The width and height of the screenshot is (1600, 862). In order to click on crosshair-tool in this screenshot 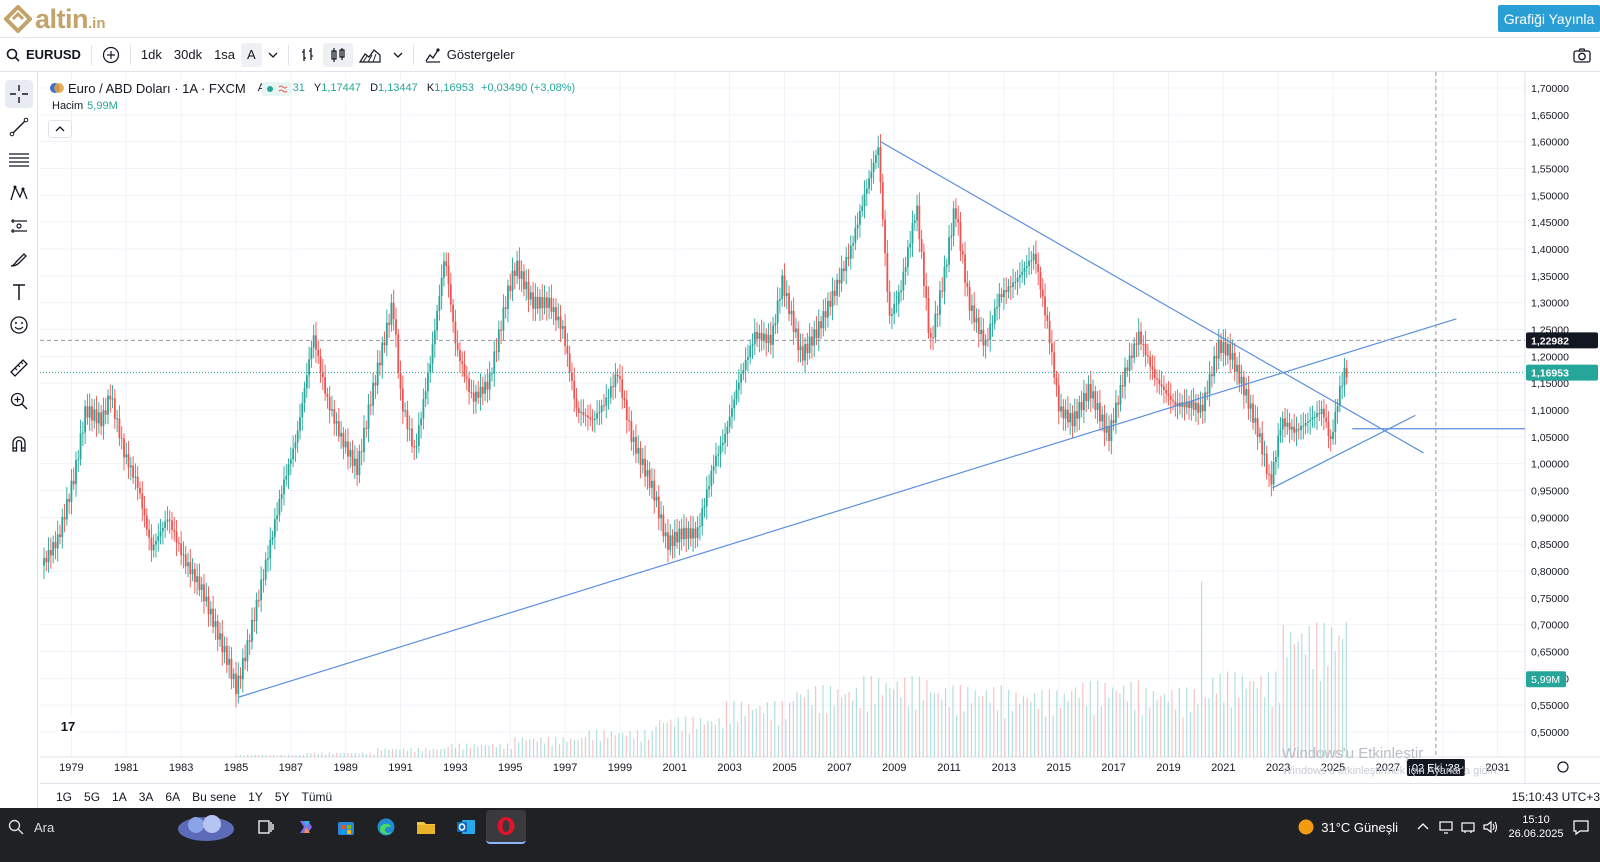, I will do `click(19, 94)`.